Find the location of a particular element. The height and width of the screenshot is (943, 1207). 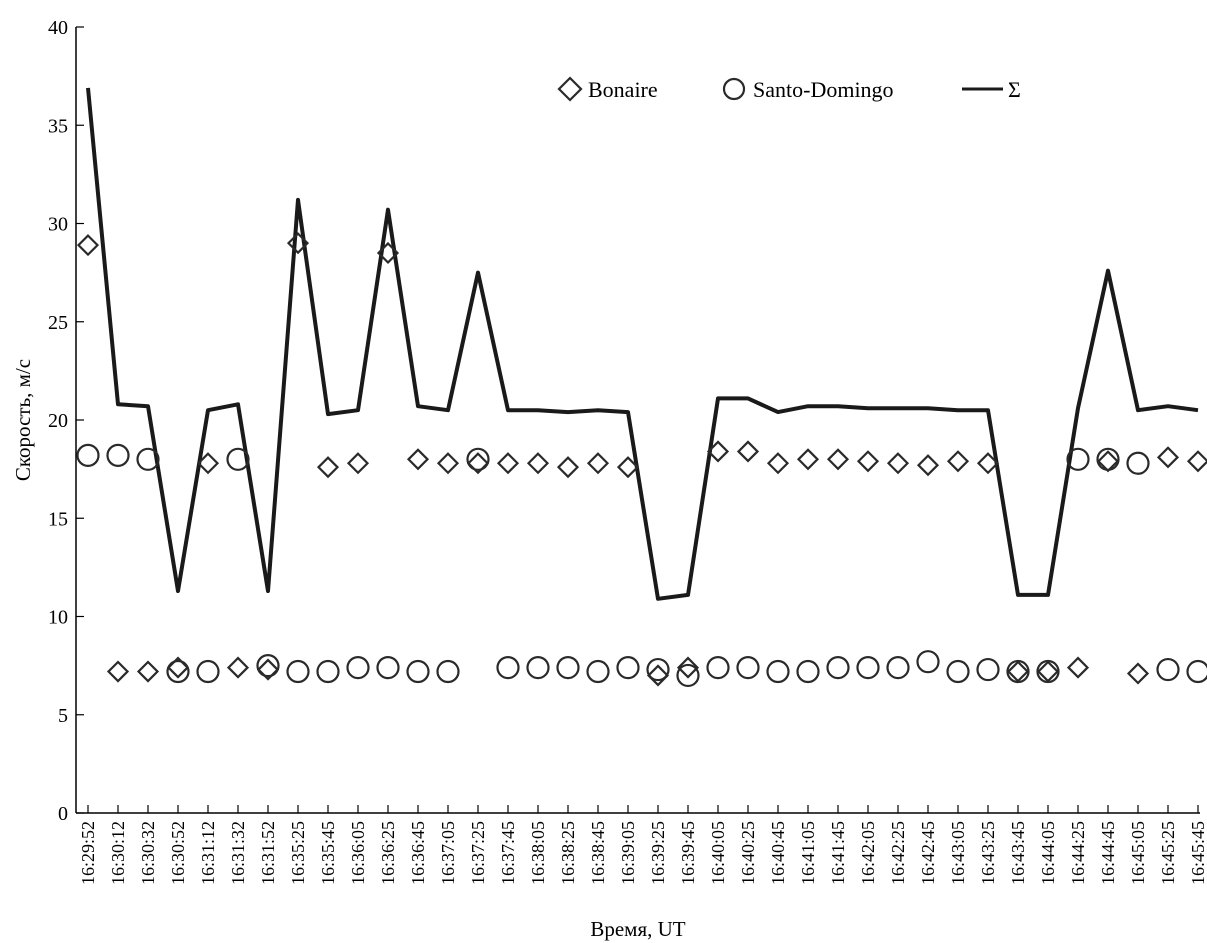

x-tick-label: 16:35:45 is located at coordinates (328, 853).